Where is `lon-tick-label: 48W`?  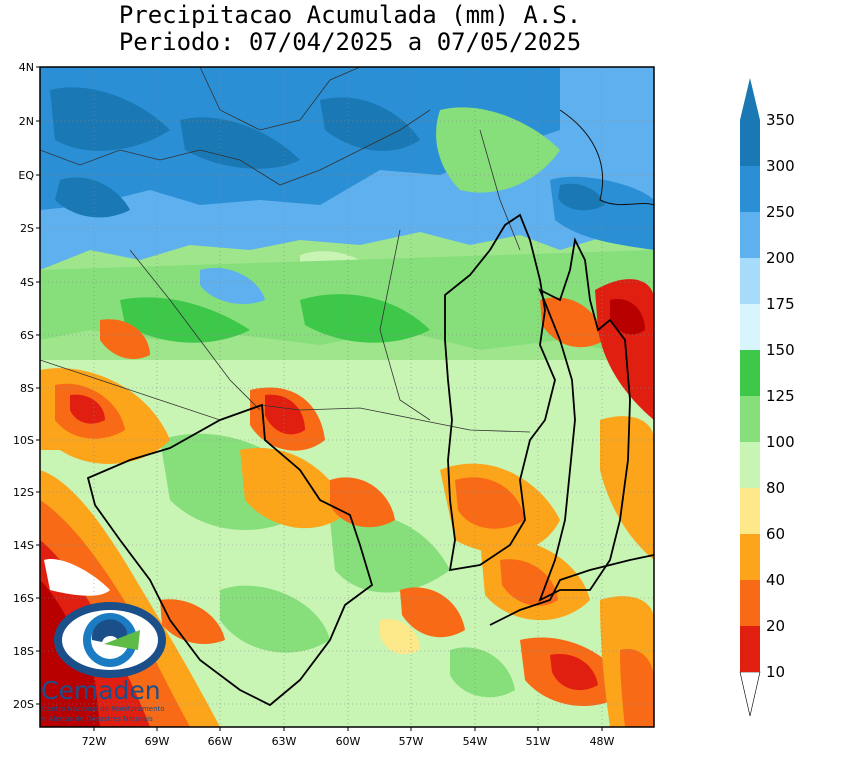
lon-tick-label: 48W is located at coordinates (602, 741).